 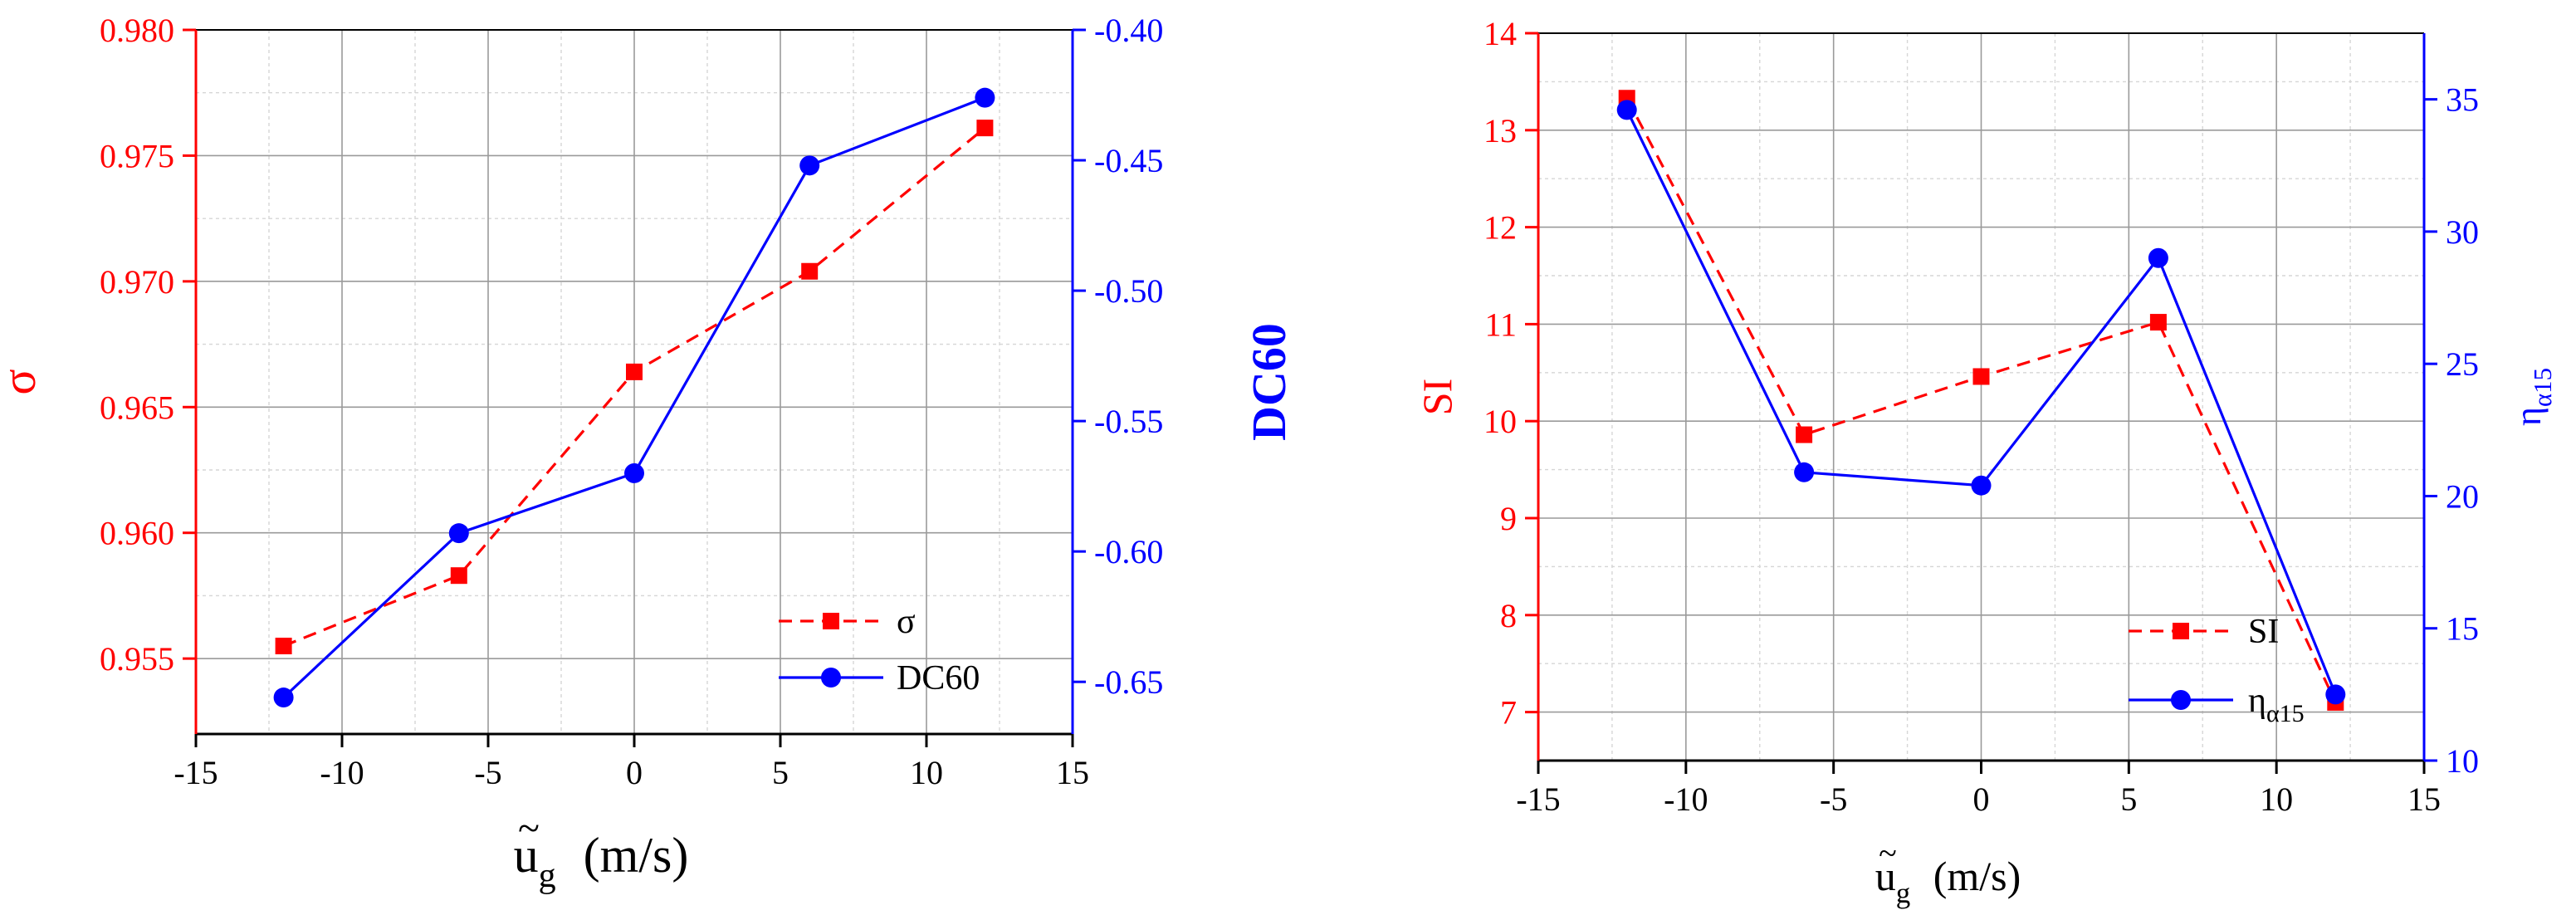 What do you see at coordinates (1128, 291) in the screenshot?
I see `y-right-tick-label: -0.50` at bounding box center [1128, 291].